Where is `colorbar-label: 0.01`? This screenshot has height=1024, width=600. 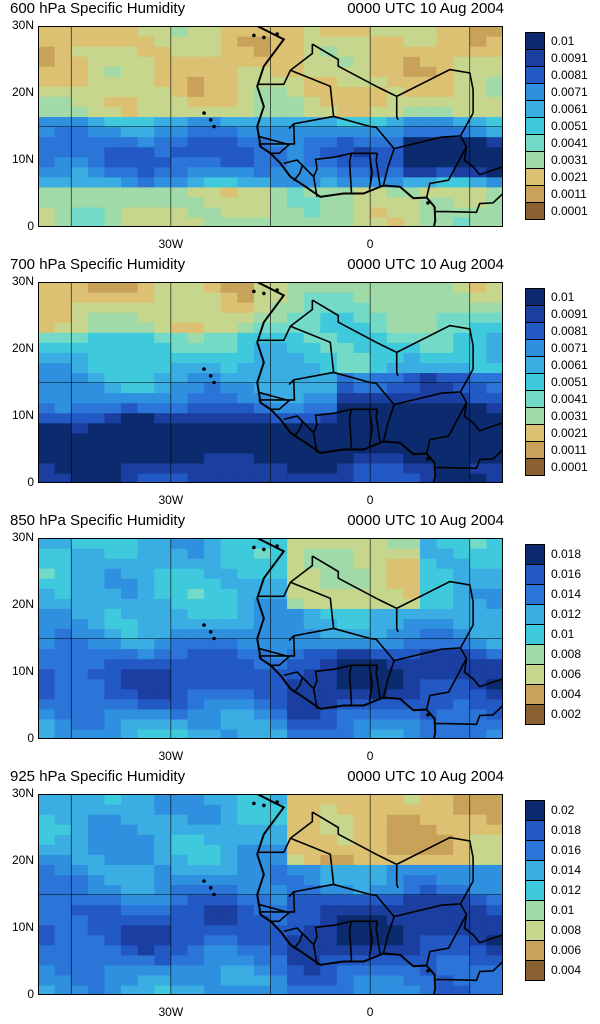 colorbar-label: 0.01 is located at coordinates (563, 634).